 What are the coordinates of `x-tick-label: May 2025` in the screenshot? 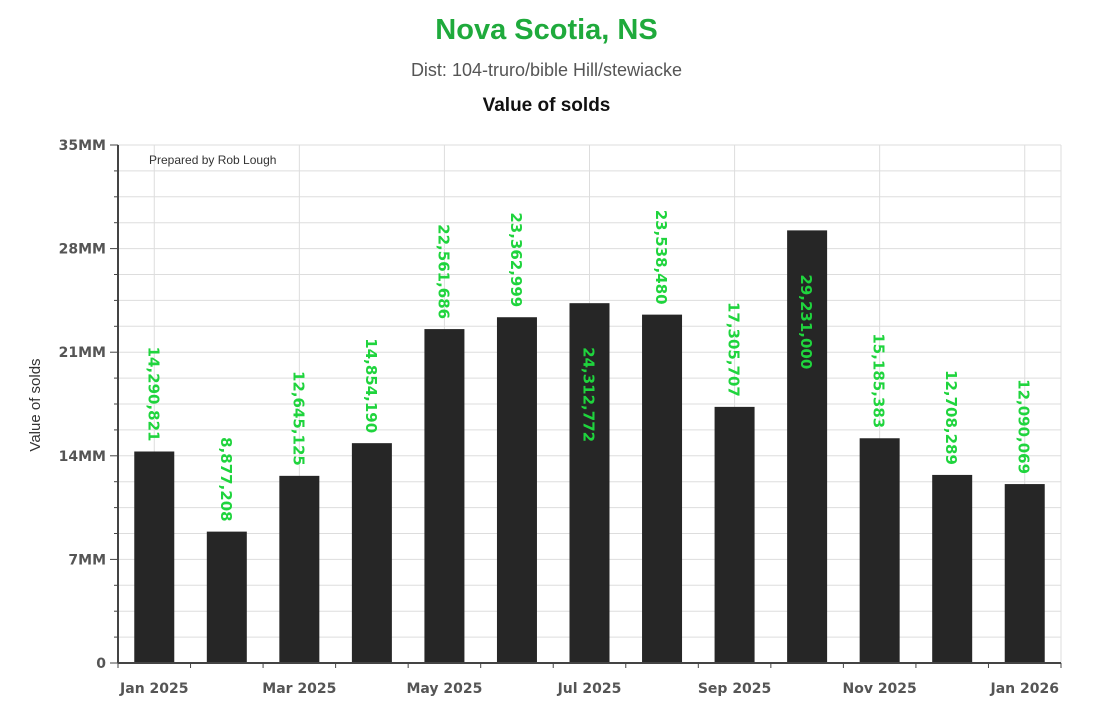 It's located at (444, 689).